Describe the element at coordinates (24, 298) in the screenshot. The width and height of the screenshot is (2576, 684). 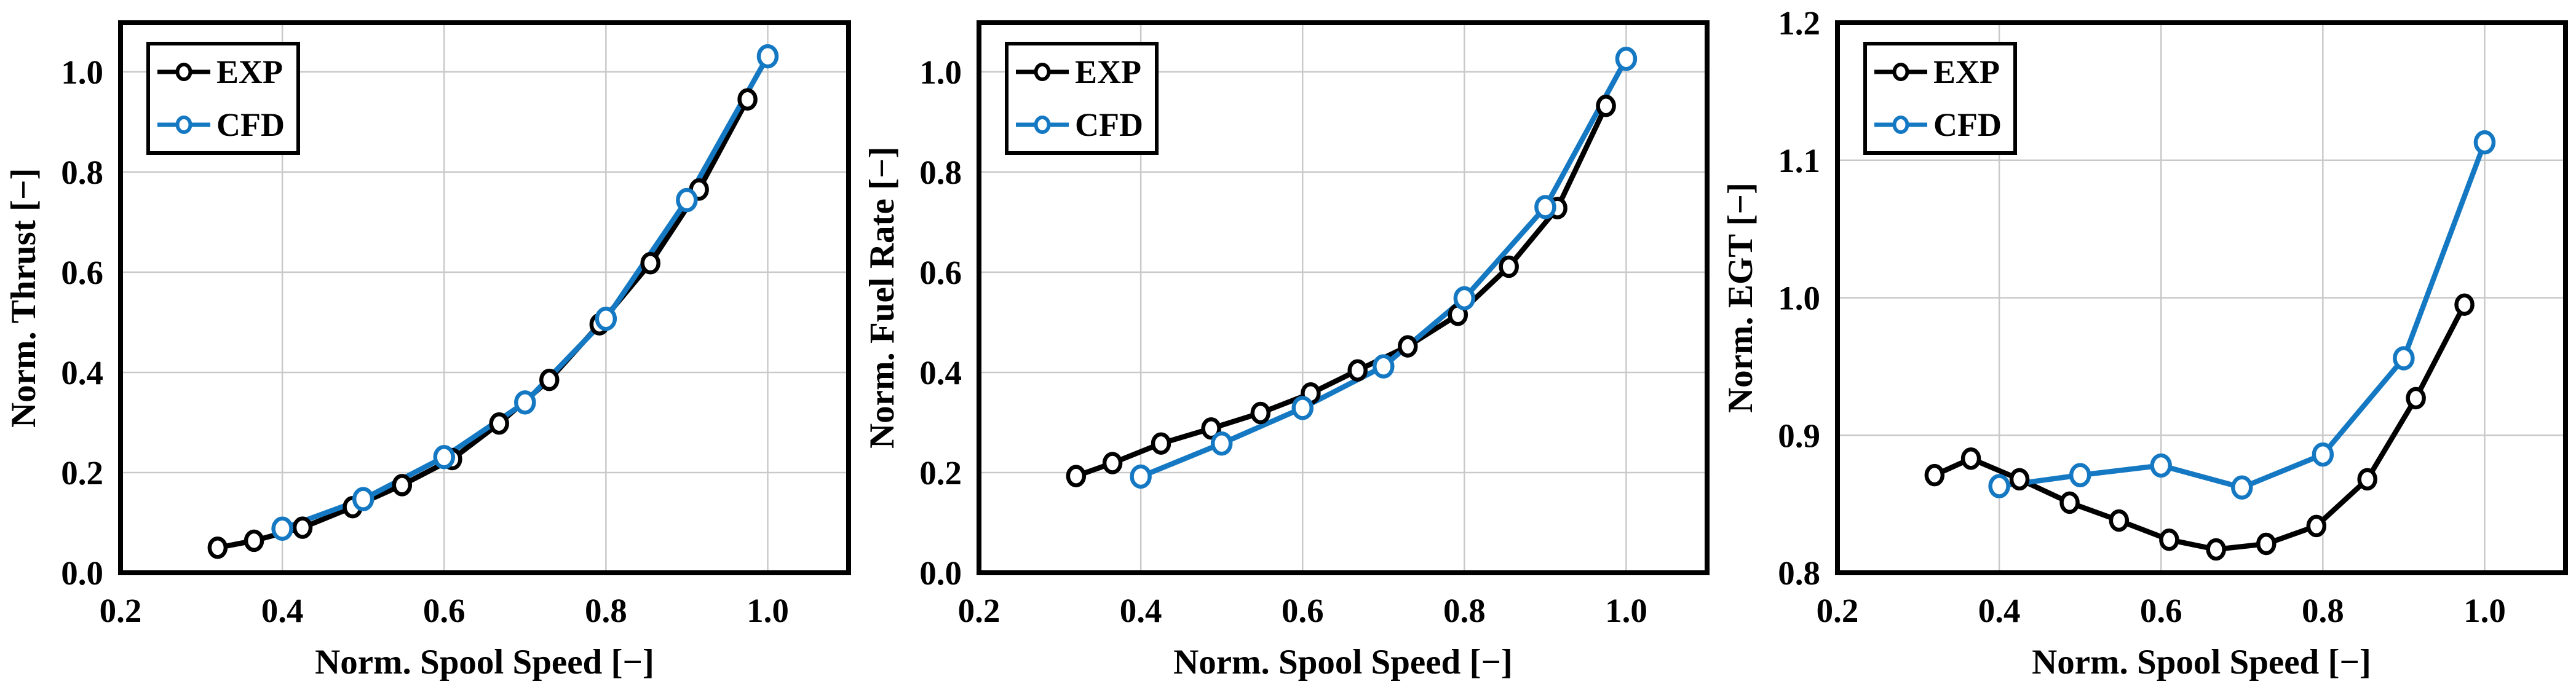
I see `y-axis-label-thrust: Norm. Thrust [−]` at that location.